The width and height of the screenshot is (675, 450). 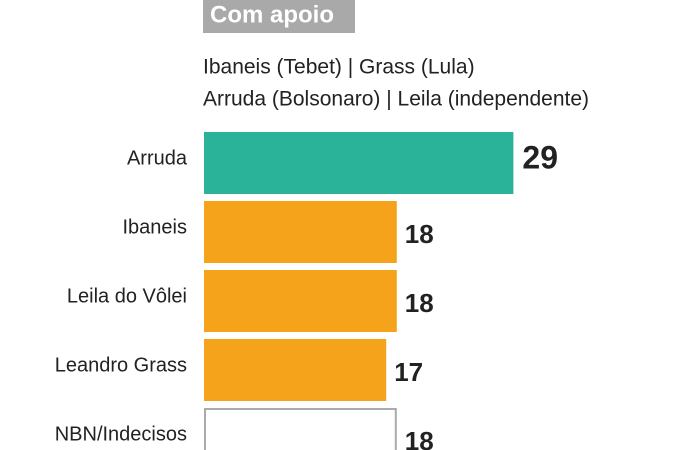 What do you see at coordinates (121, 434) in the screenshot?
I see `category-label: NBN/Indecisos` at bounding box center [121, 434].